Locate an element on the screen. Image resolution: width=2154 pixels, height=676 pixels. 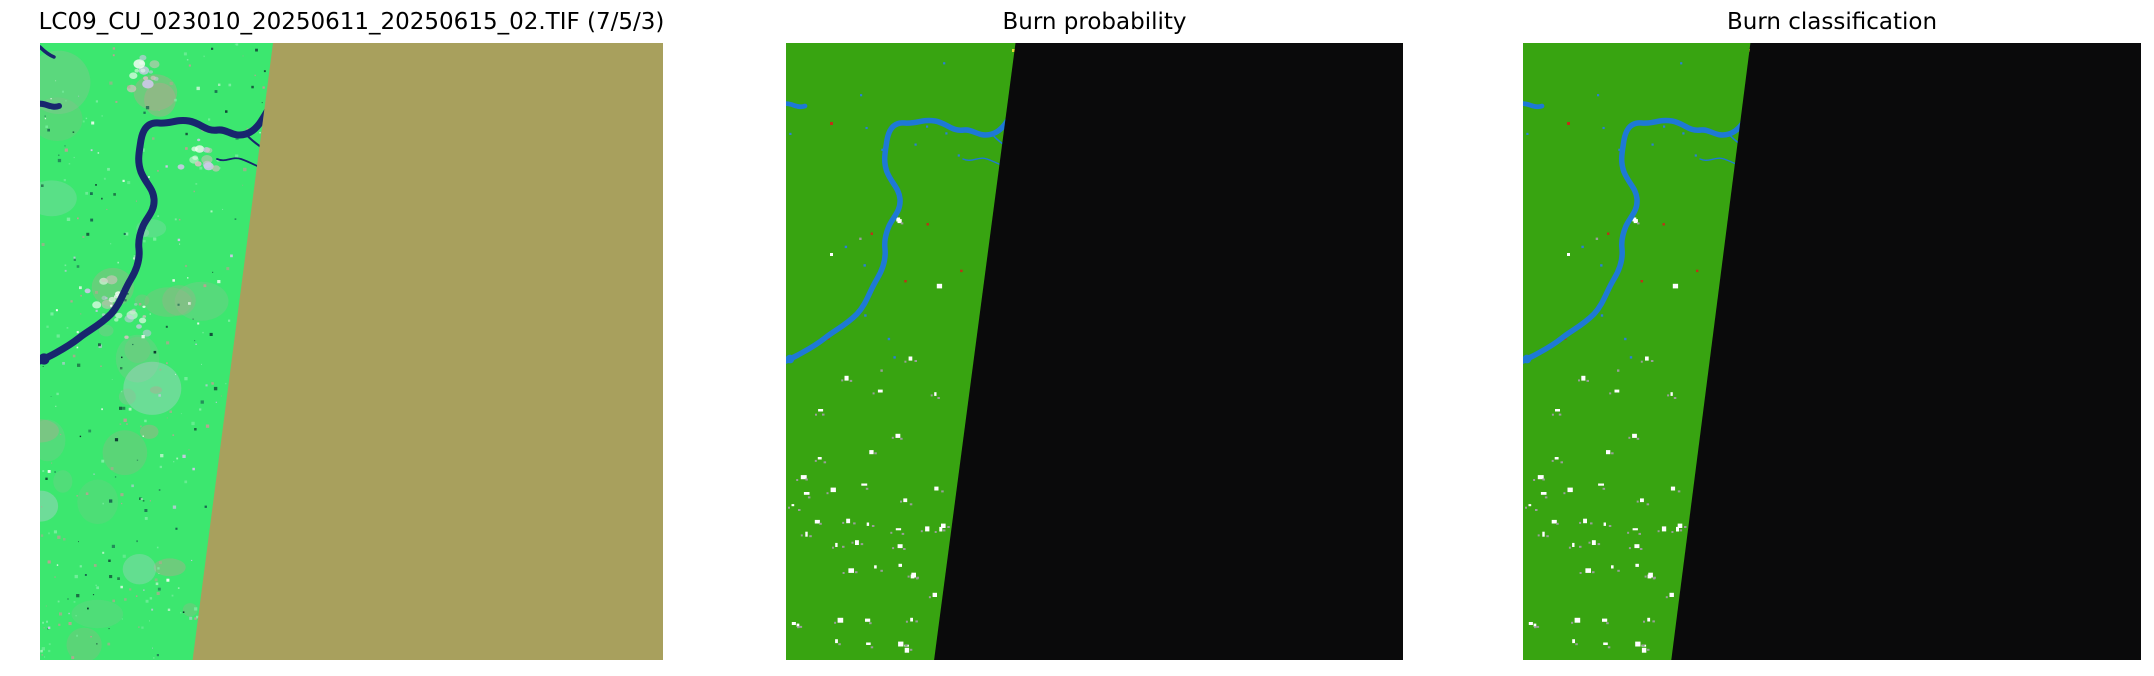
classification-texture is located at coordinates (1638, 351).